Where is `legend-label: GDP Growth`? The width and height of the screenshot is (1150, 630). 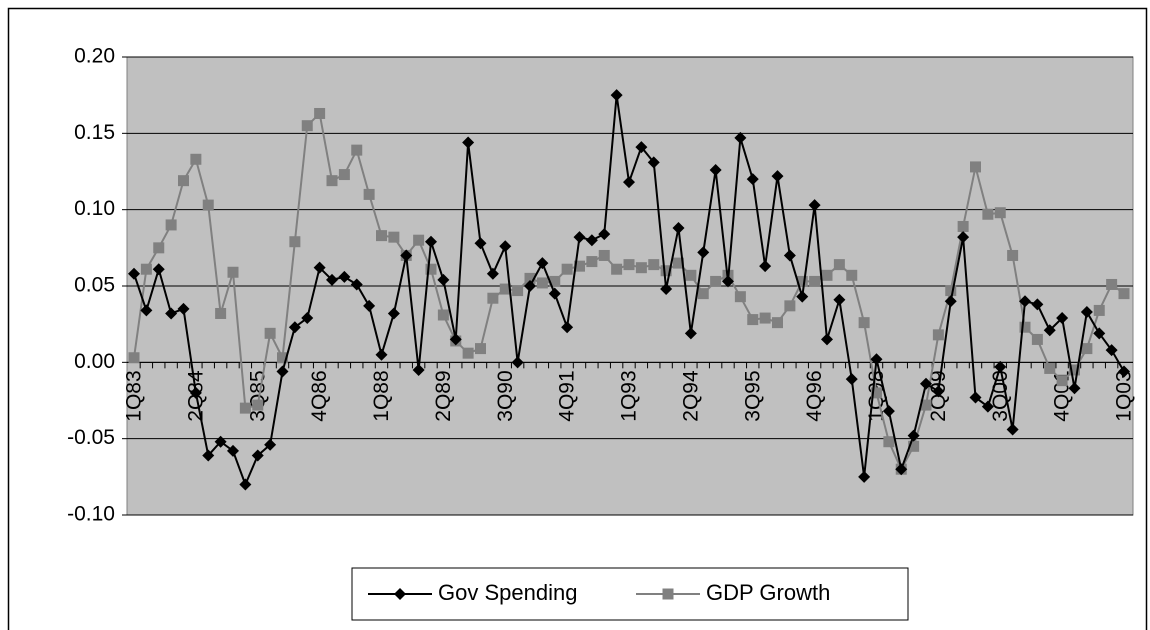
legend-label: GDP Growth is located at coordinates (768, 592).